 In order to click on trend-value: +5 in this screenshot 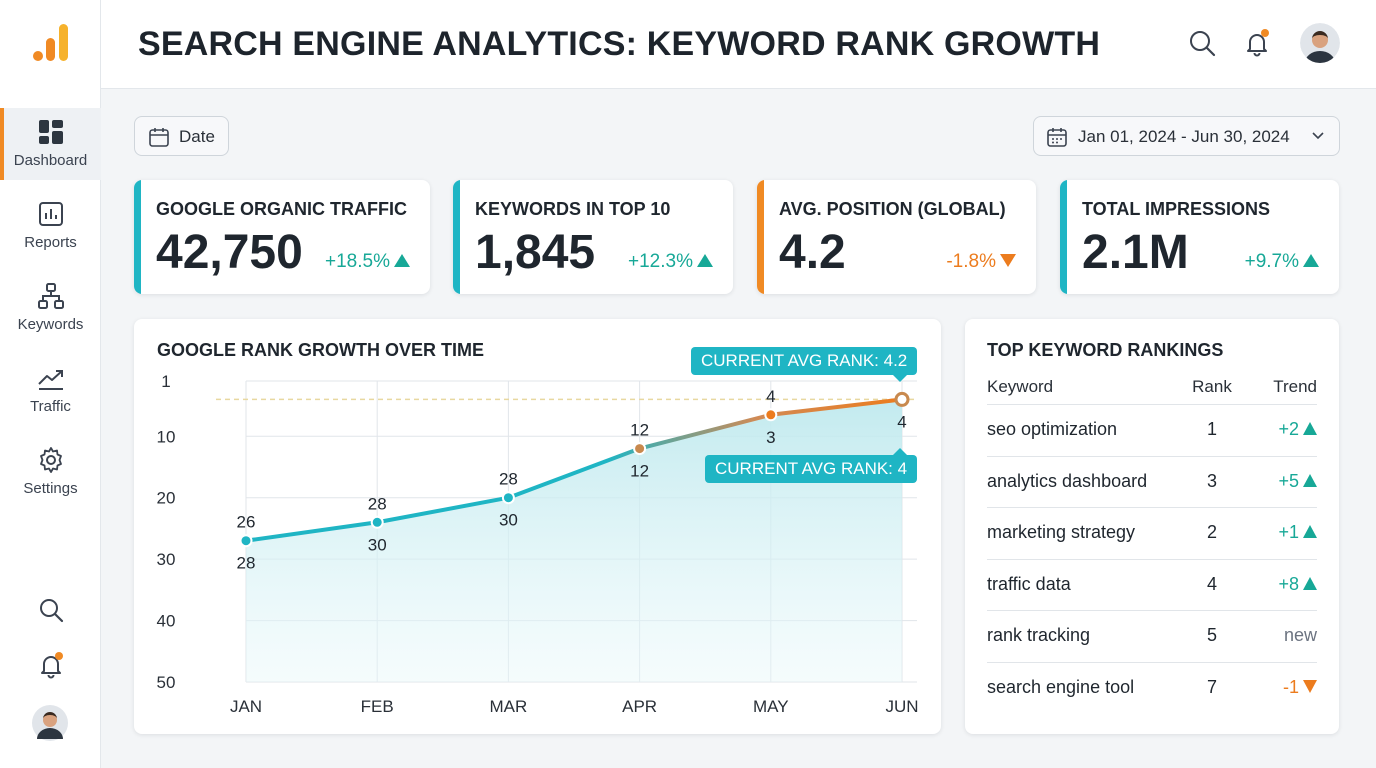, I will do `click(1288, 480)`.